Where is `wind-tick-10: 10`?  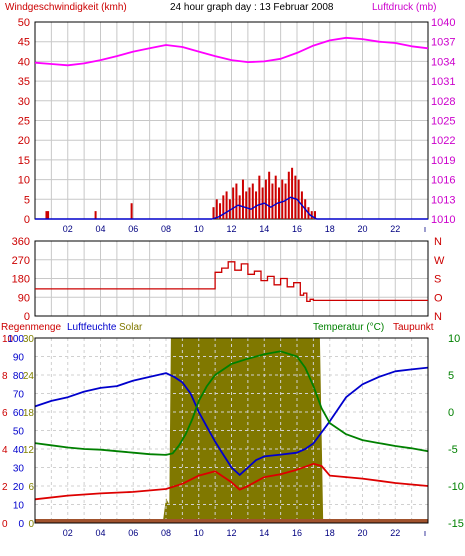
wind-tick-10: 10 is located at coordinates (24, 181).